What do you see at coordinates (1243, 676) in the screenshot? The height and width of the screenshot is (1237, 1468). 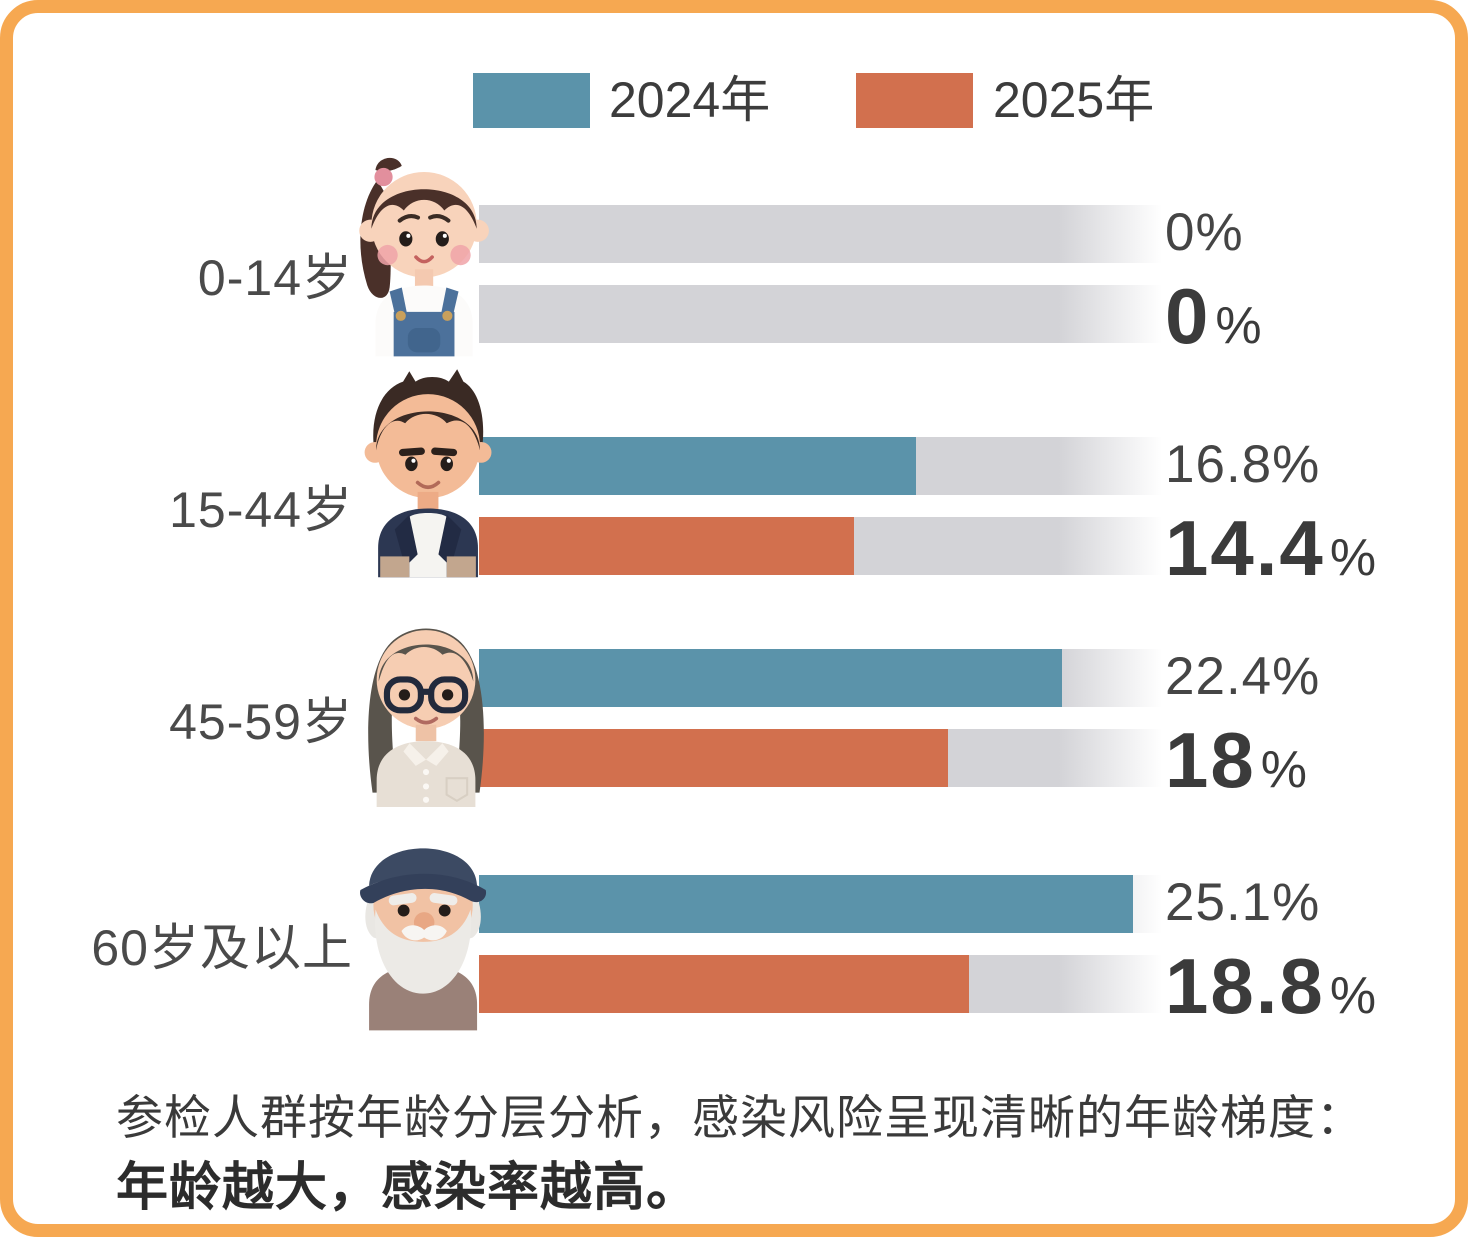 I see `value-label-2024: 22.4%` at bounding box center [1243, 676].